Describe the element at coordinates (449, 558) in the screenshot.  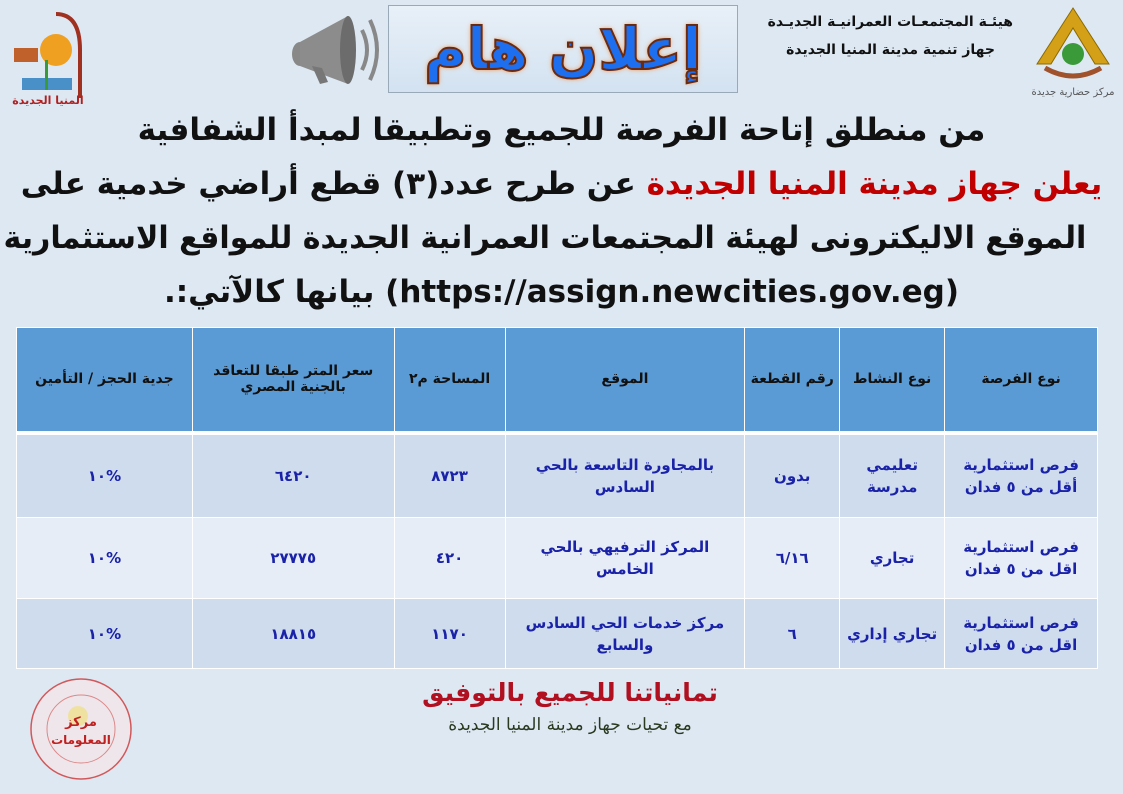
I see `cell-area: ٤٢٠` at that location.